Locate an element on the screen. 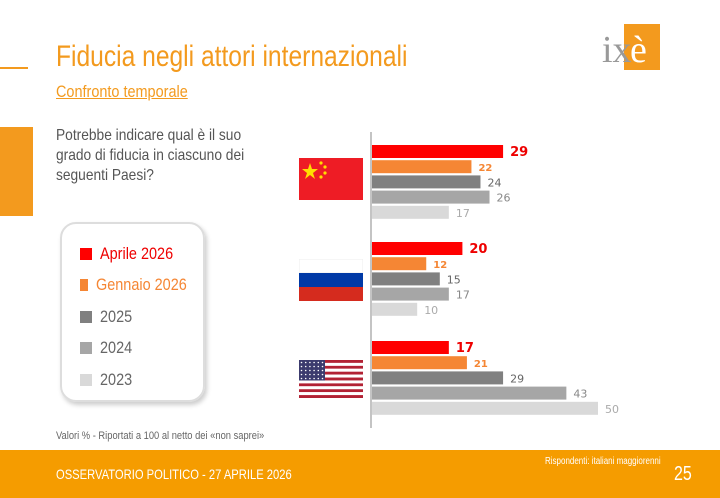  usa-flag-icon is located at coordinates (331, 379).